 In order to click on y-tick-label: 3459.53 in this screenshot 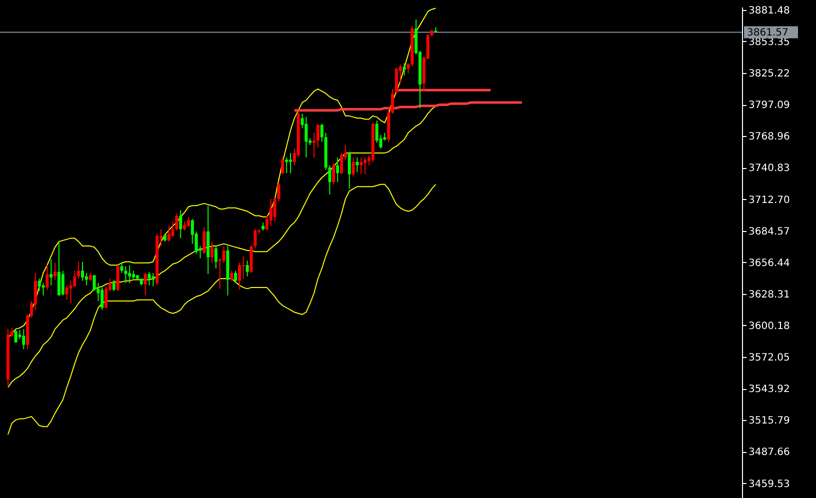, I will do `click(769, 484)`.